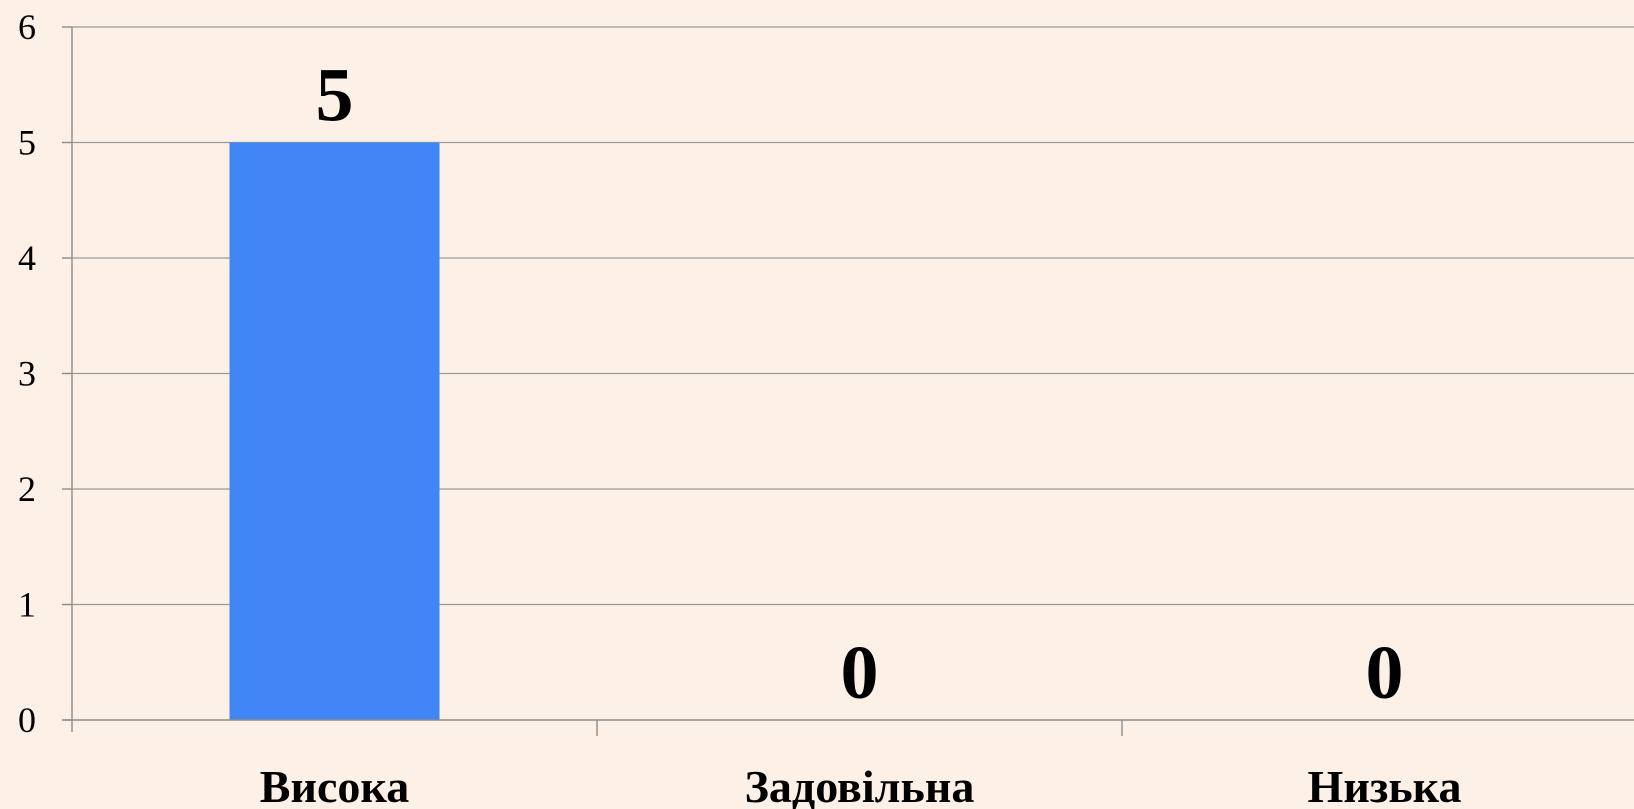  I want to click on data-label-1: 5, so click(335, 96).